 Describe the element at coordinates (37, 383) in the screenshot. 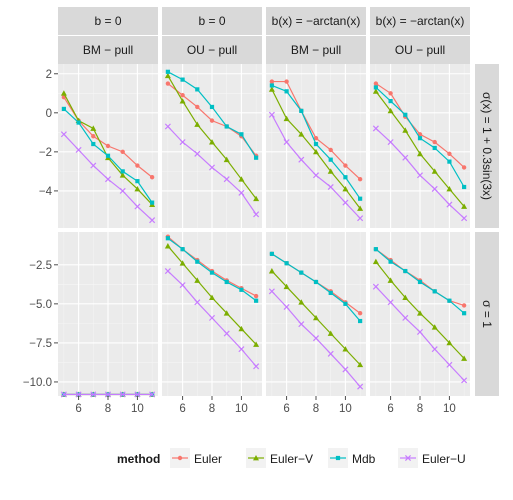

I see `y-tick-label: −10.0` at that location.